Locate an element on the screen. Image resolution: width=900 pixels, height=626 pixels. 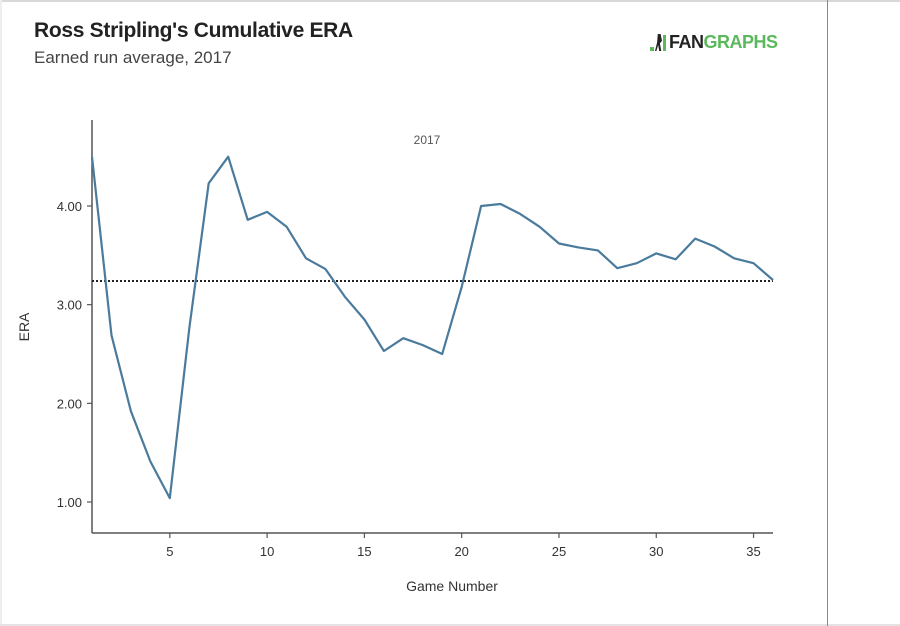
chart-title: Ross Stripling's Cumulative ERA is located at coordinates (193, 30).